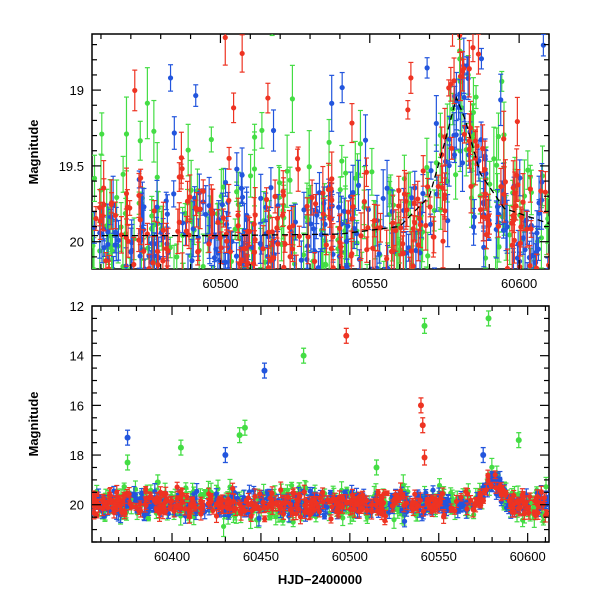 The width and height of the screenshot is (600, 605). What do you see at coordinates (220, 283) in the screenshot?
I see `x-tick-label: 60500` at bounding box center [220, 283].